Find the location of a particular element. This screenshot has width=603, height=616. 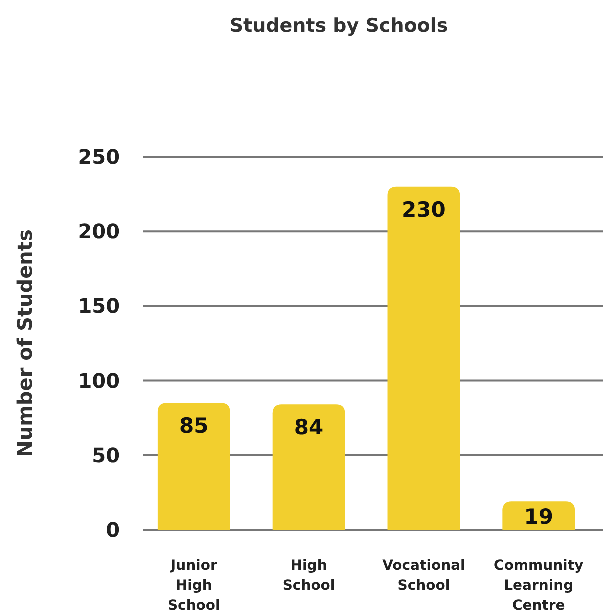

y-tick-label: 50 is located at coordinates (106, 455).